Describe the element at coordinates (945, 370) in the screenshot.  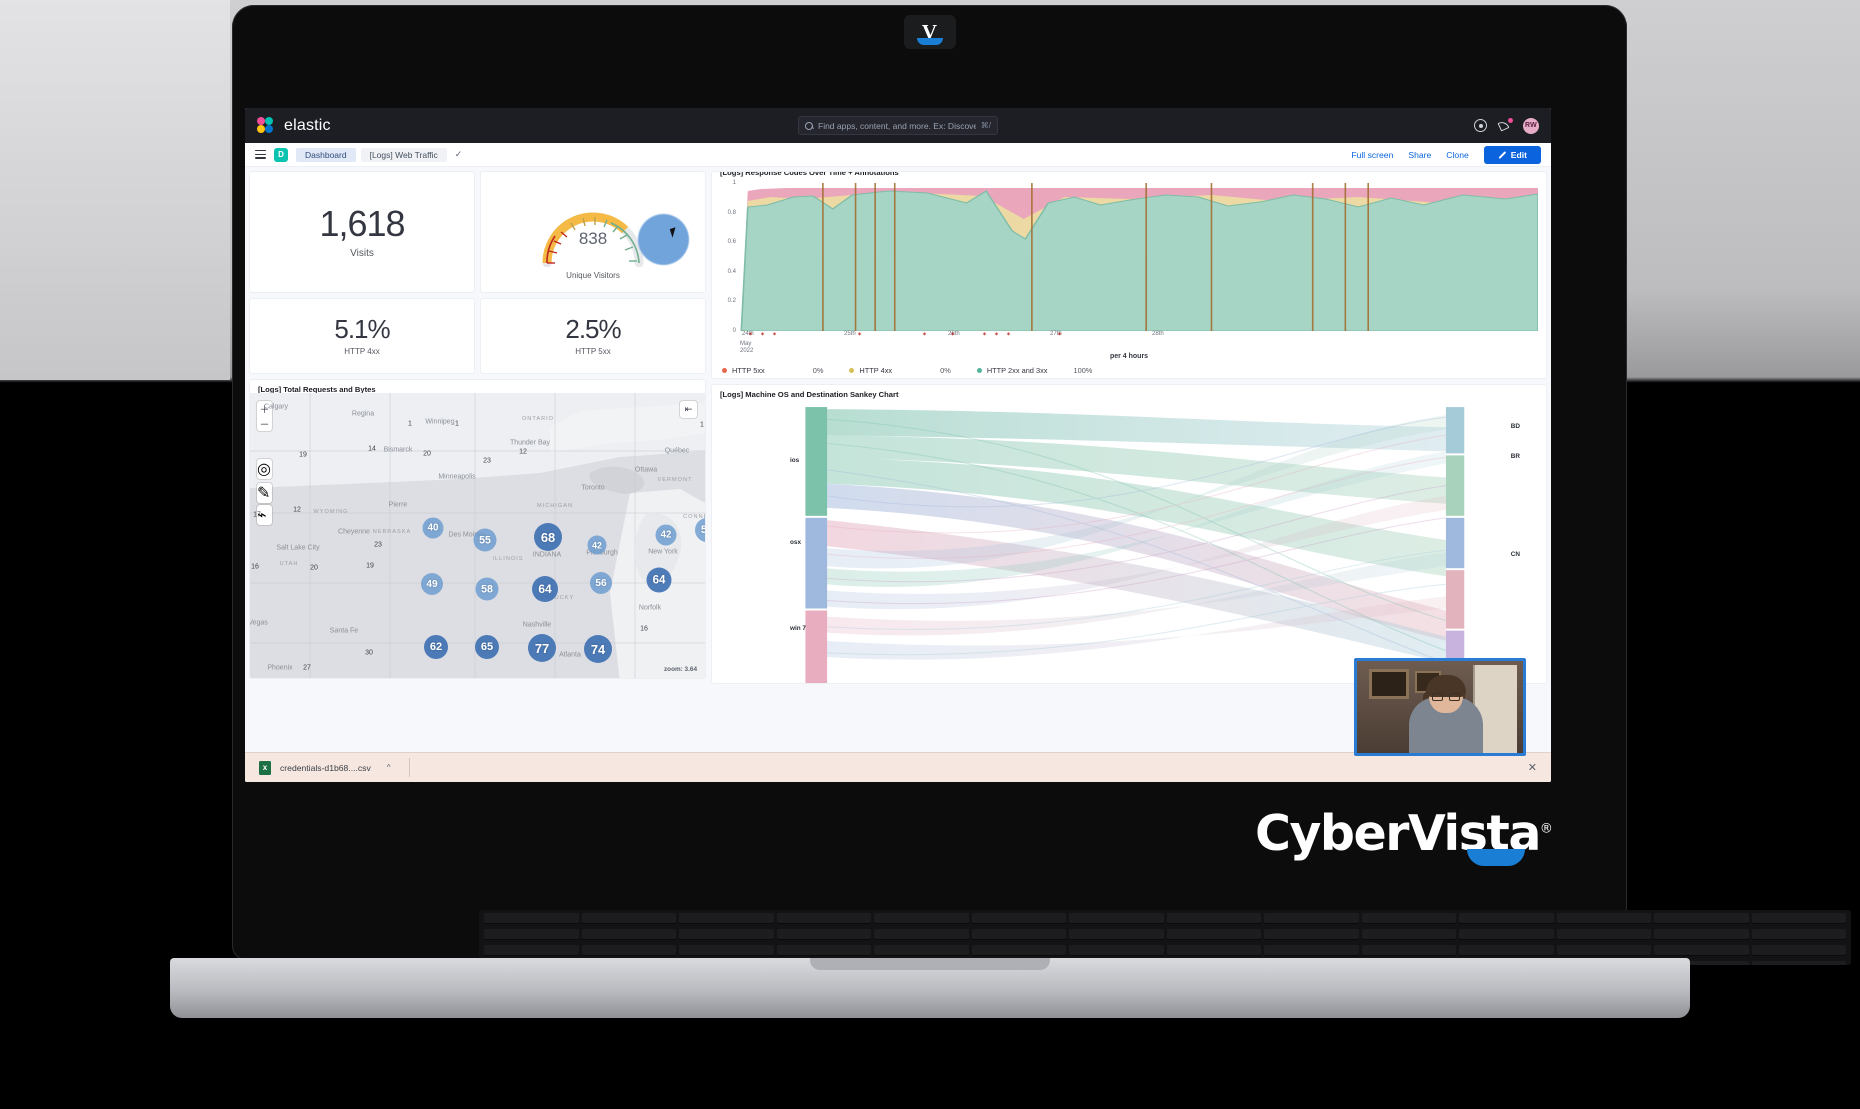
I see `legend-percent: 0%` at that location.